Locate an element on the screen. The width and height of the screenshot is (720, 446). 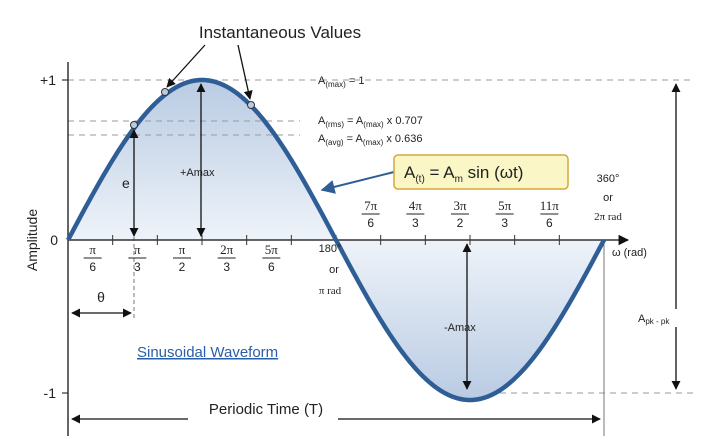
full-cycle-or: or is located at coordinates (608, 198).